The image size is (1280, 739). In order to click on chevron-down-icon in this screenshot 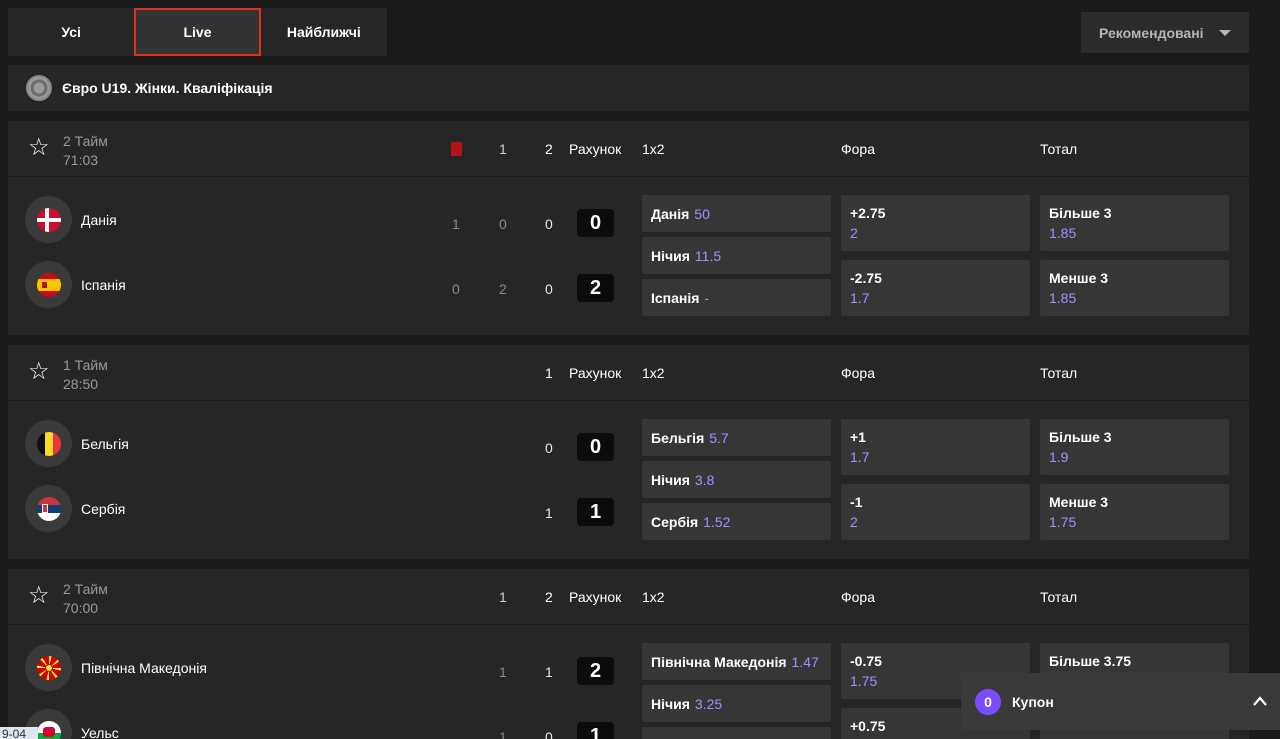, I will do `click(1225, 32)`.